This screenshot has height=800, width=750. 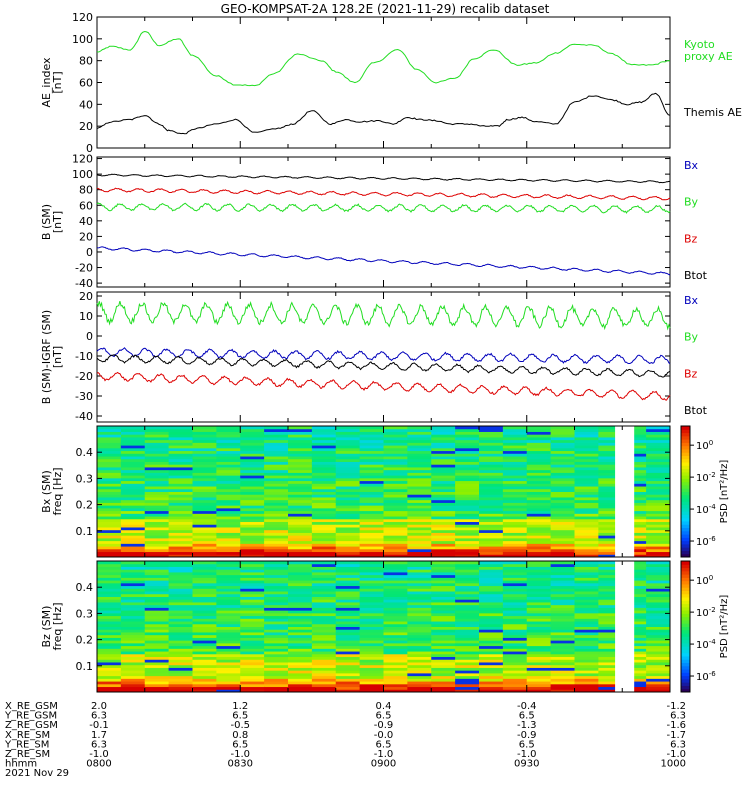 What do you see at coordinates (86, 126) in the screenshot?
I see `panel-0-ytick-label: 20` at bounding box center [86, 126].